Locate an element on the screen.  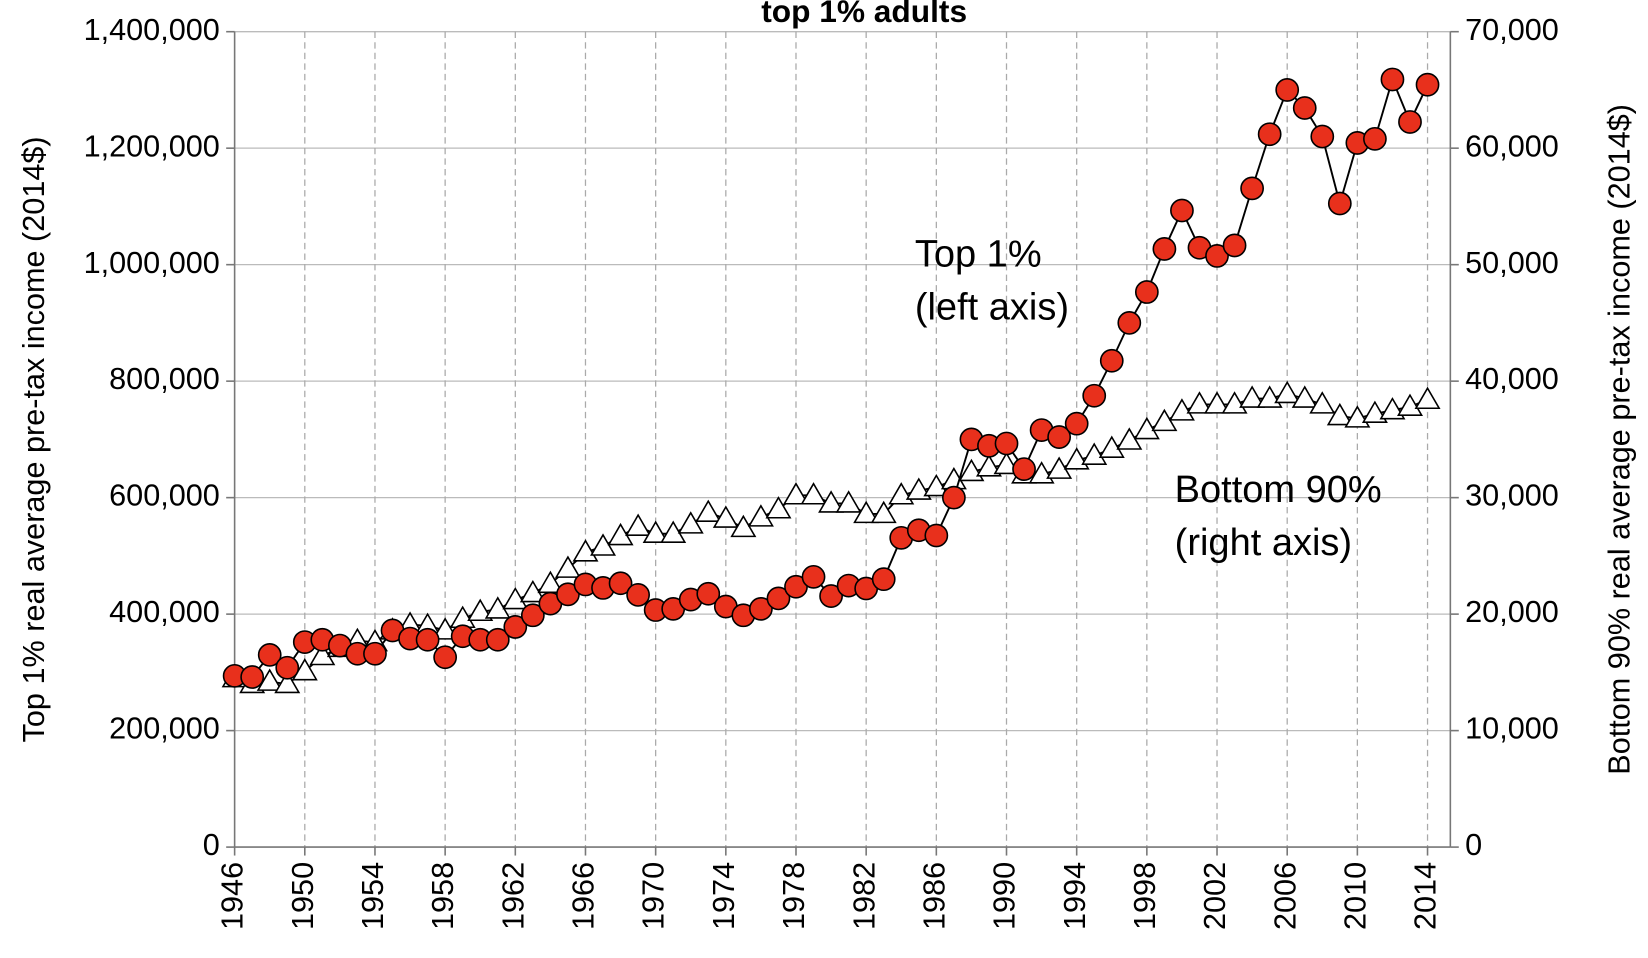
x-tick-label: 1990 is located at coordinates (1005, 896).